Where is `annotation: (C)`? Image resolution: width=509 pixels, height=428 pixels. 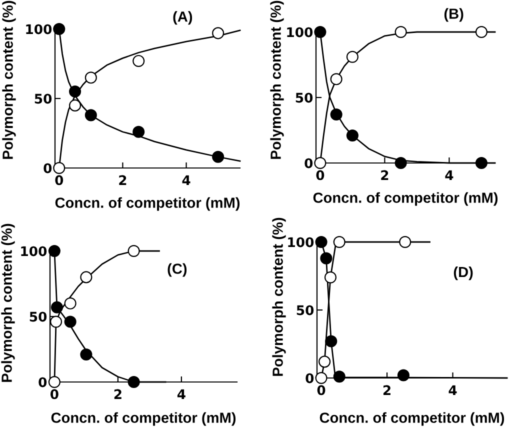 annotation: (C) is located at coordinates (177, 270).